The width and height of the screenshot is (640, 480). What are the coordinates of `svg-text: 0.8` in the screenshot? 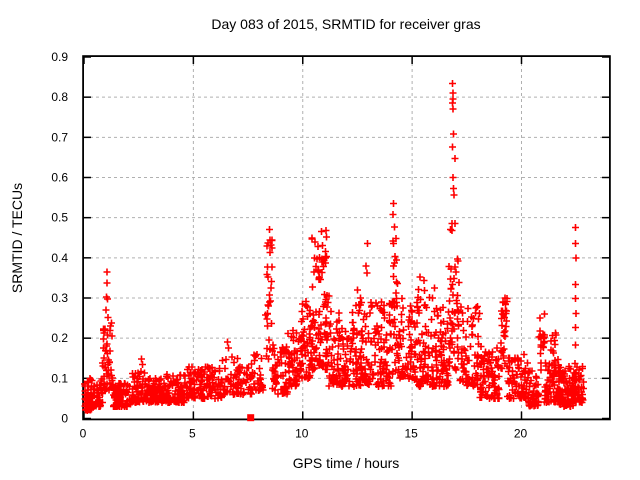 It's located at (59, 97).